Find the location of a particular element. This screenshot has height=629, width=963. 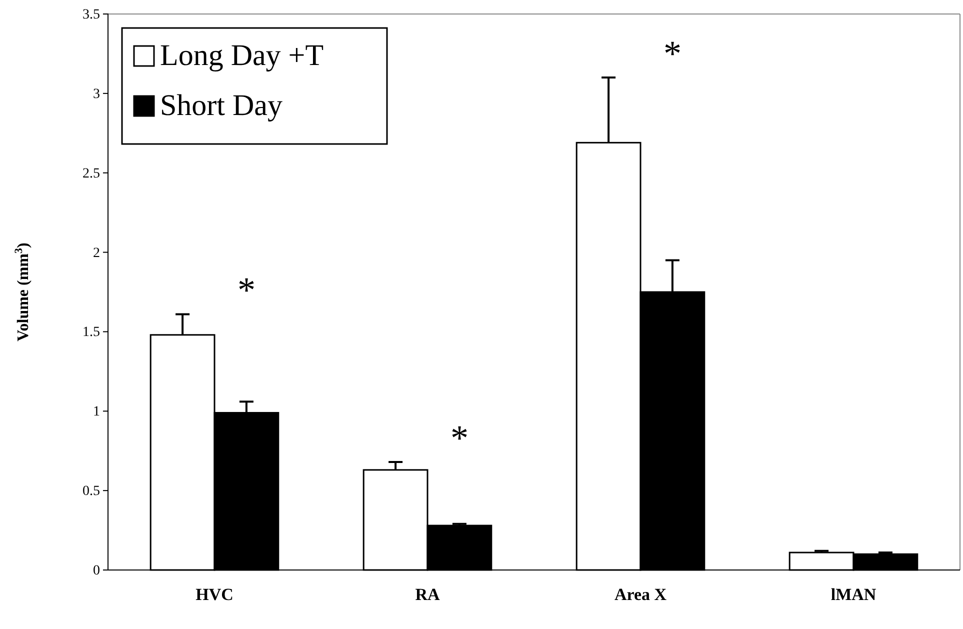

y-tick-label: 1 is located at coordinates (96, 412).